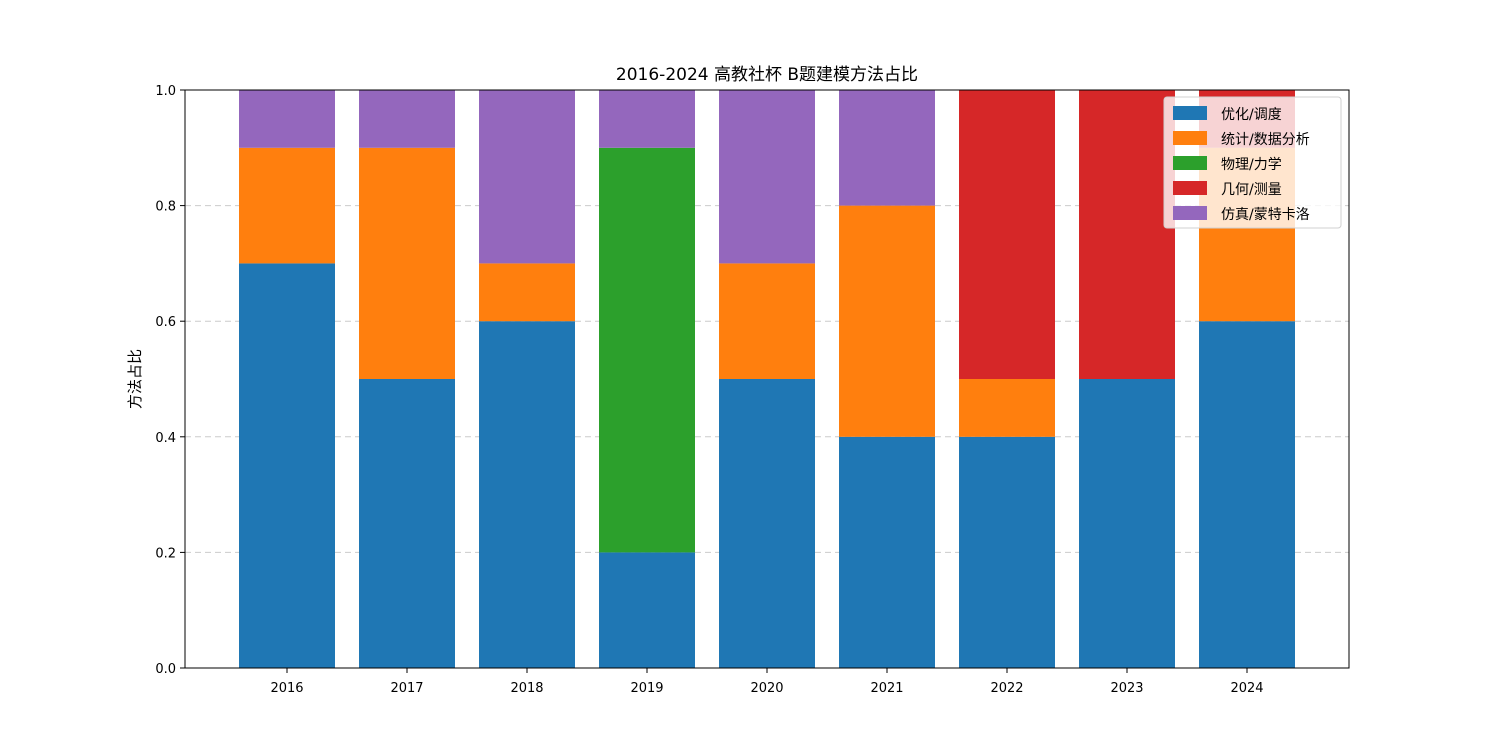  What do you see at coordinates (165, 669) in the screenshot?
I see `y-tick-label: 0.0` at bounding box center [165, 669].